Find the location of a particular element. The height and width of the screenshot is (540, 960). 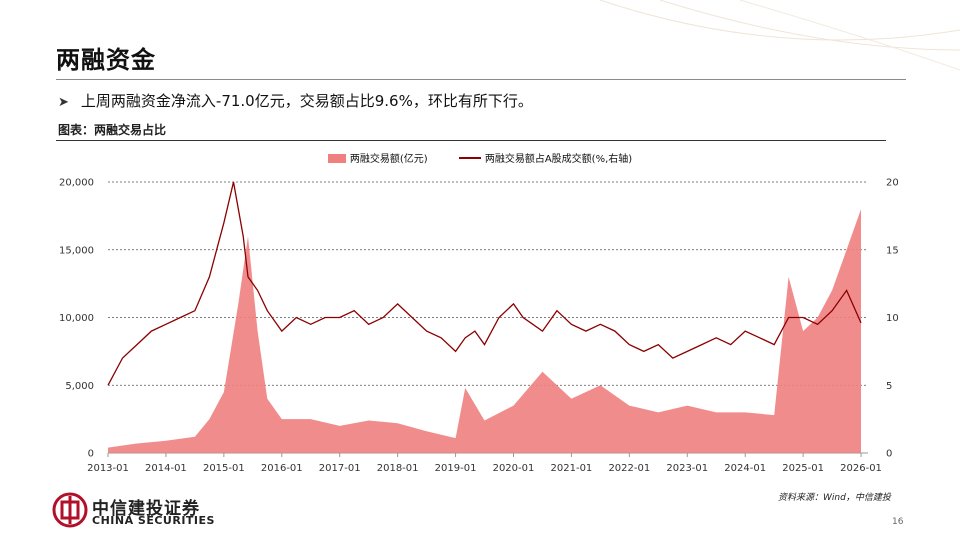

legend-swatch-area is located at coordinates (336, 158).